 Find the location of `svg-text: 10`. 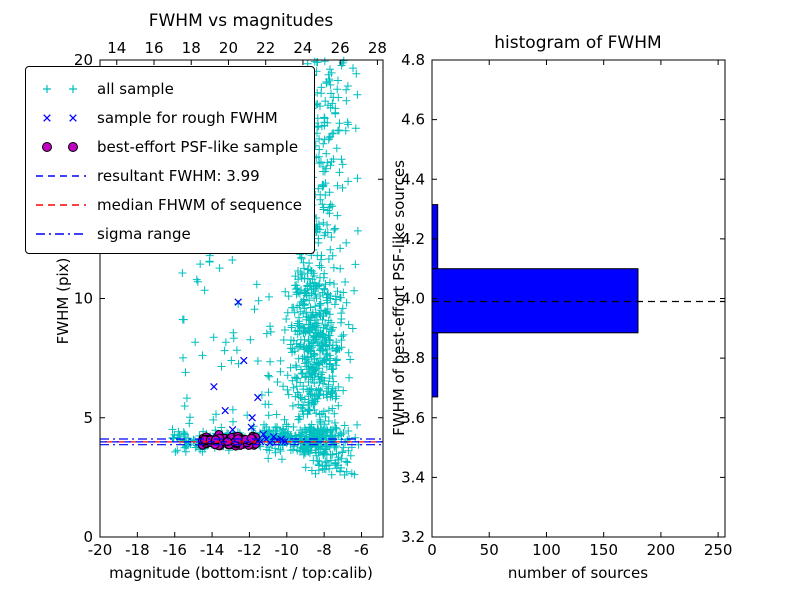

svg-text: 10 is located at coordinates (83, 299).